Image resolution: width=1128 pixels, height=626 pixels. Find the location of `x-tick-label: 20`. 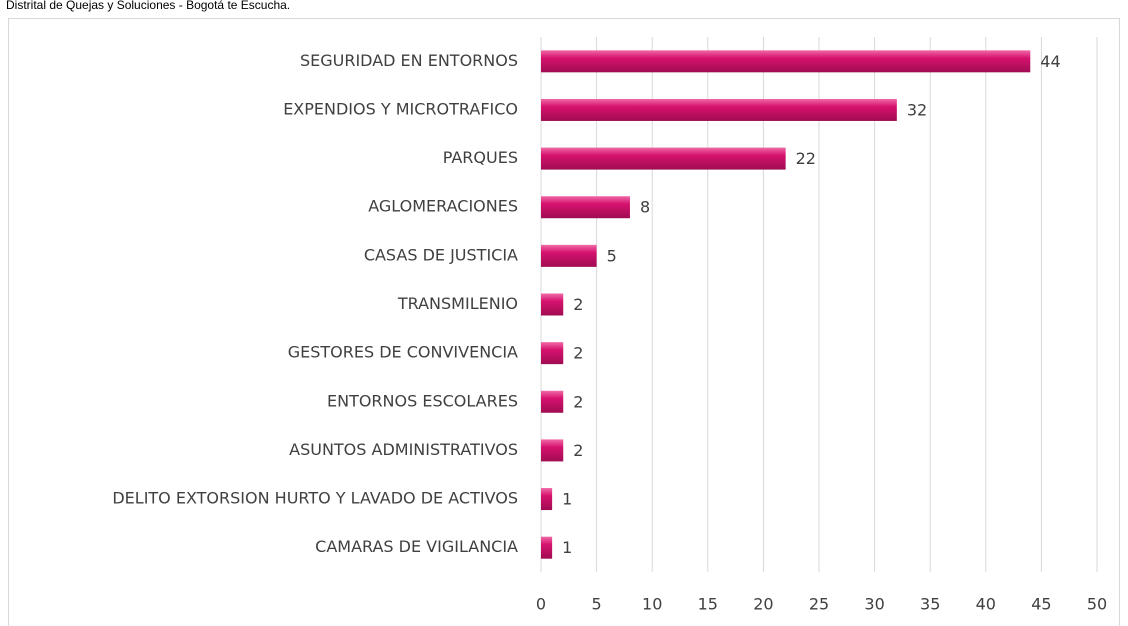

x-tick-label: 20 is located at coordinates (763, 604).